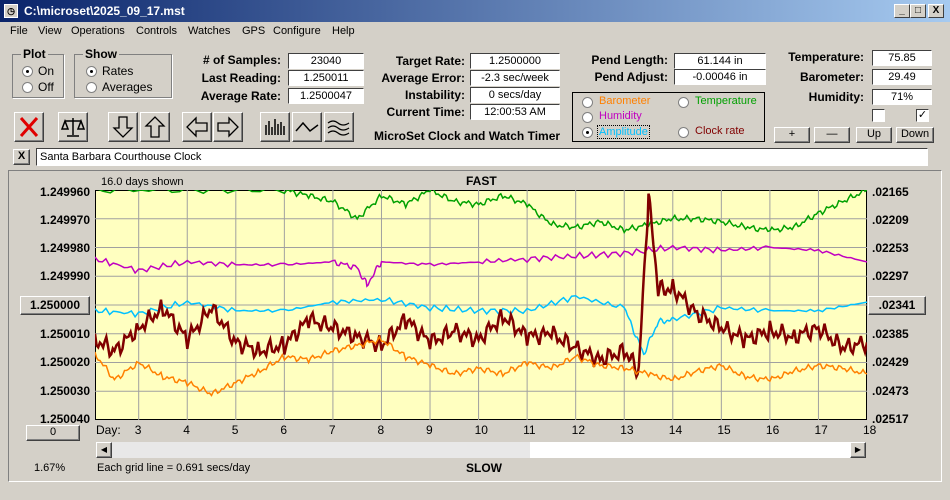  I want to click on scroll-right-icon: ▶, so click(858, 450).